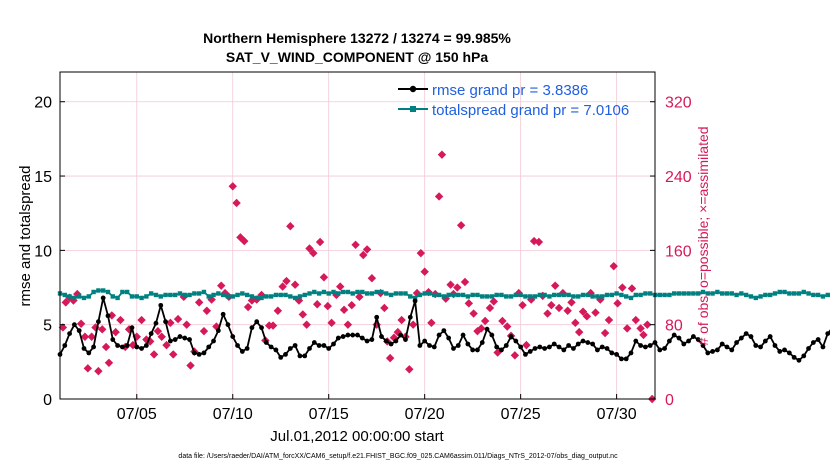 The height and width of the screenshot is (470, 830). What do you see at coordinates (617, 414) in the screenshot?
I see `x-tick-label: 07/30` at bounding box center [617, 414].